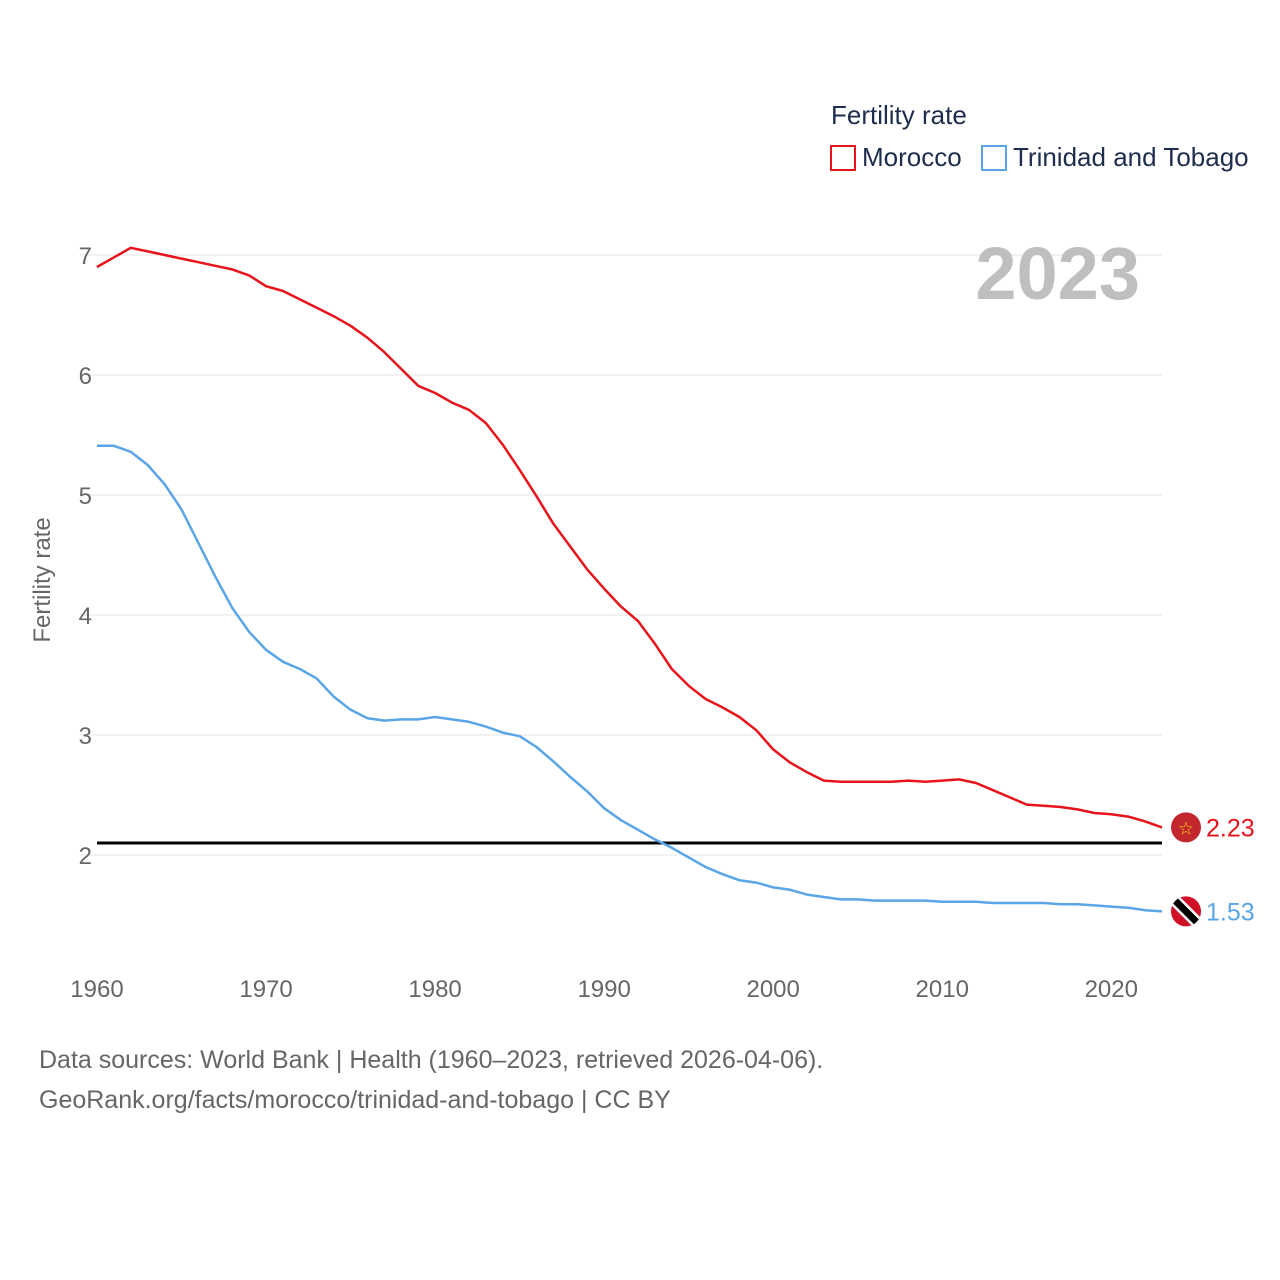  What do you see at coordinates (434, 989) in the screenshot?
I see `x-tick-label: 1980` at bounding box center [434, 989].